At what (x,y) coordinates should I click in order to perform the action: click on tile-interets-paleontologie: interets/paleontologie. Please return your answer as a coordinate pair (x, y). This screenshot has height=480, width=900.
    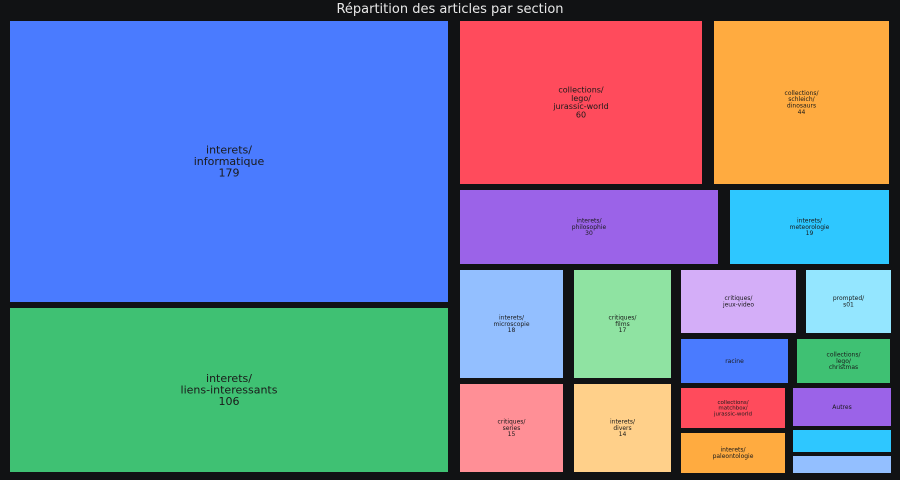
    Looking at the image, I should click on (733, 453).